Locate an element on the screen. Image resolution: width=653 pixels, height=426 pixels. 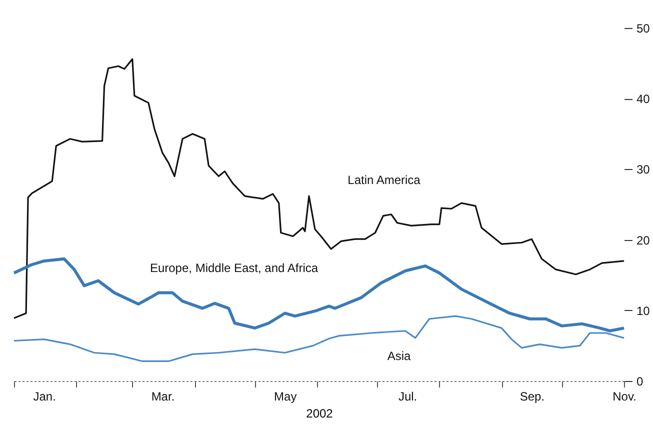
text: Latin America is located at coordinates (384, 180).